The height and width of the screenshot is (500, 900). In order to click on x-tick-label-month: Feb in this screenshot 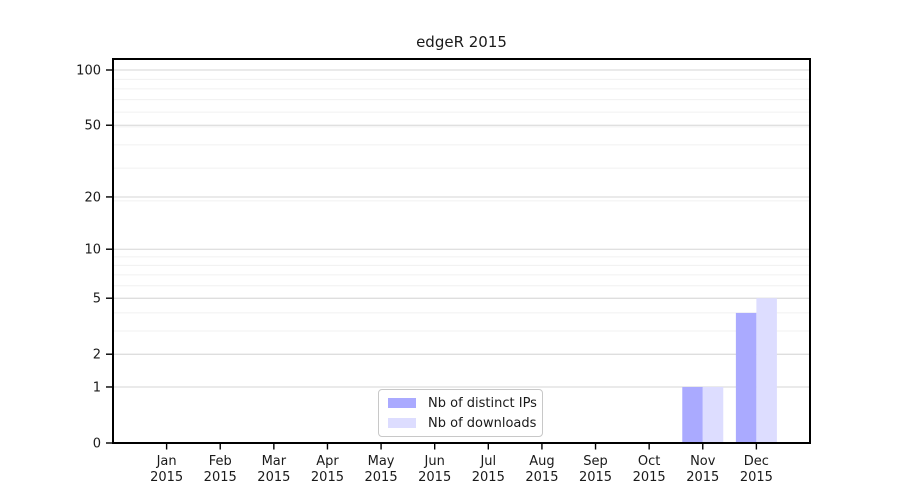, I will do `click(220, 461)`.